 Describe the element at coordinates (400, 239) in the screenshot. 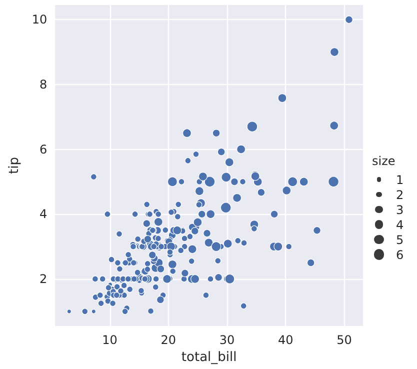

I see `legend-label: 5` at that location.